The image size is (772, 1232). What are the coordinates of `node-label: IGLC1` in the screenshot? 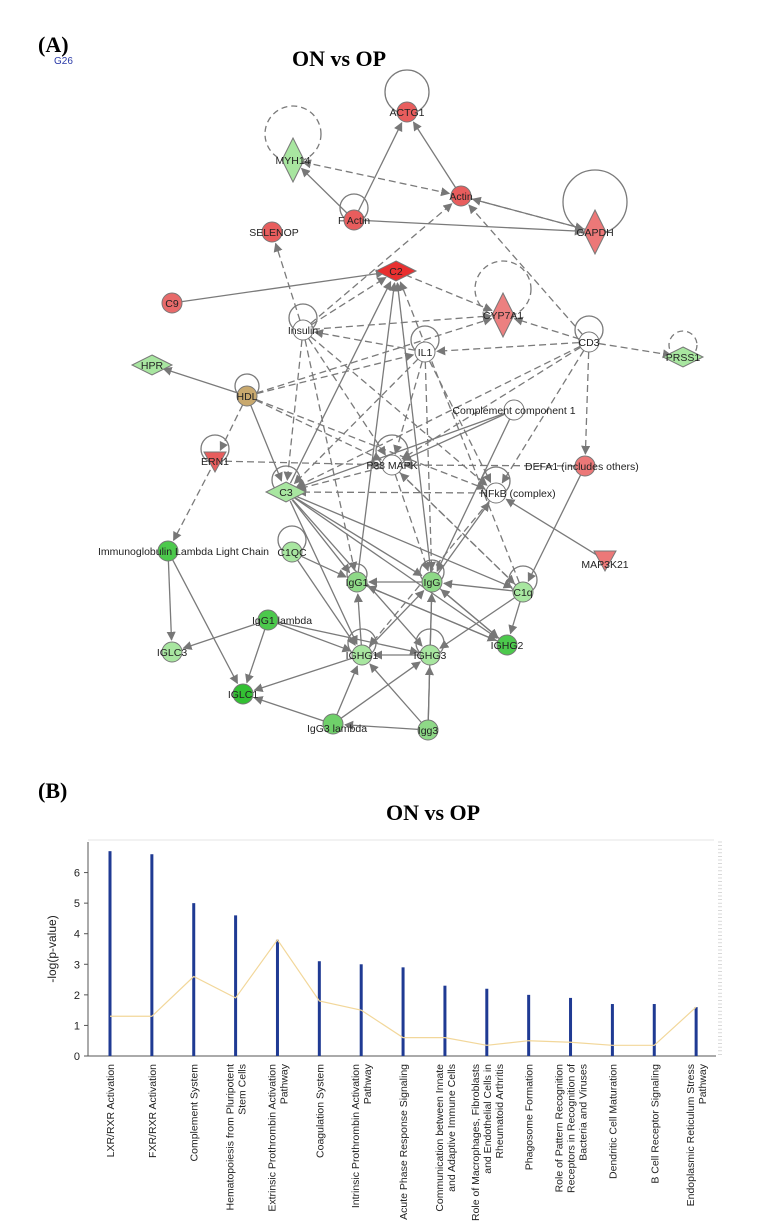 It's located at (243, 695).